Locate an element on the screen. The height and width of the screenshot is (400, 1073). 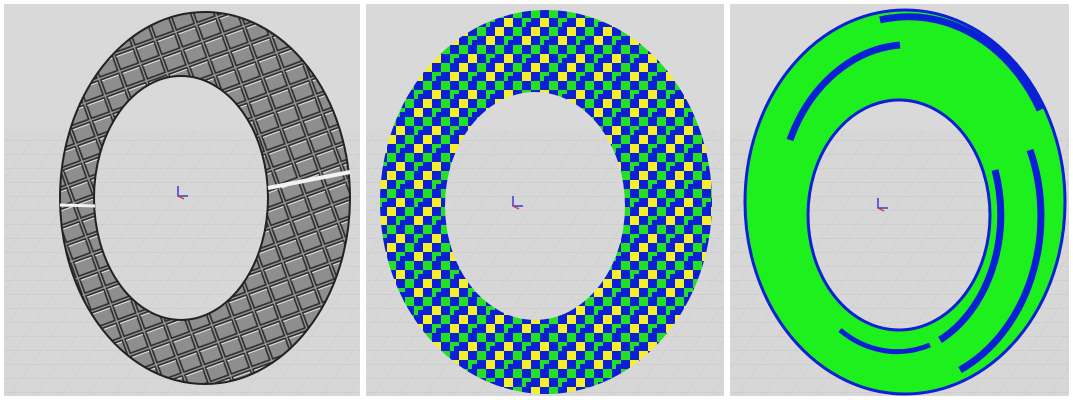
axis-gizmo is located at coordinates (532, 199).